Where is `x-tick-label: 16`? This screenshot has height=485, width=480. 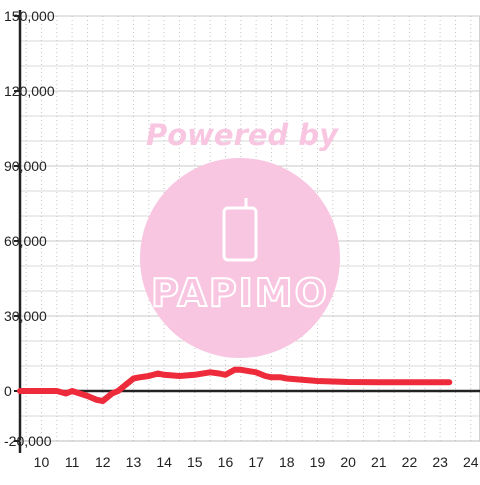
x-tick-label: 16 is located at coordinates (226, 462).